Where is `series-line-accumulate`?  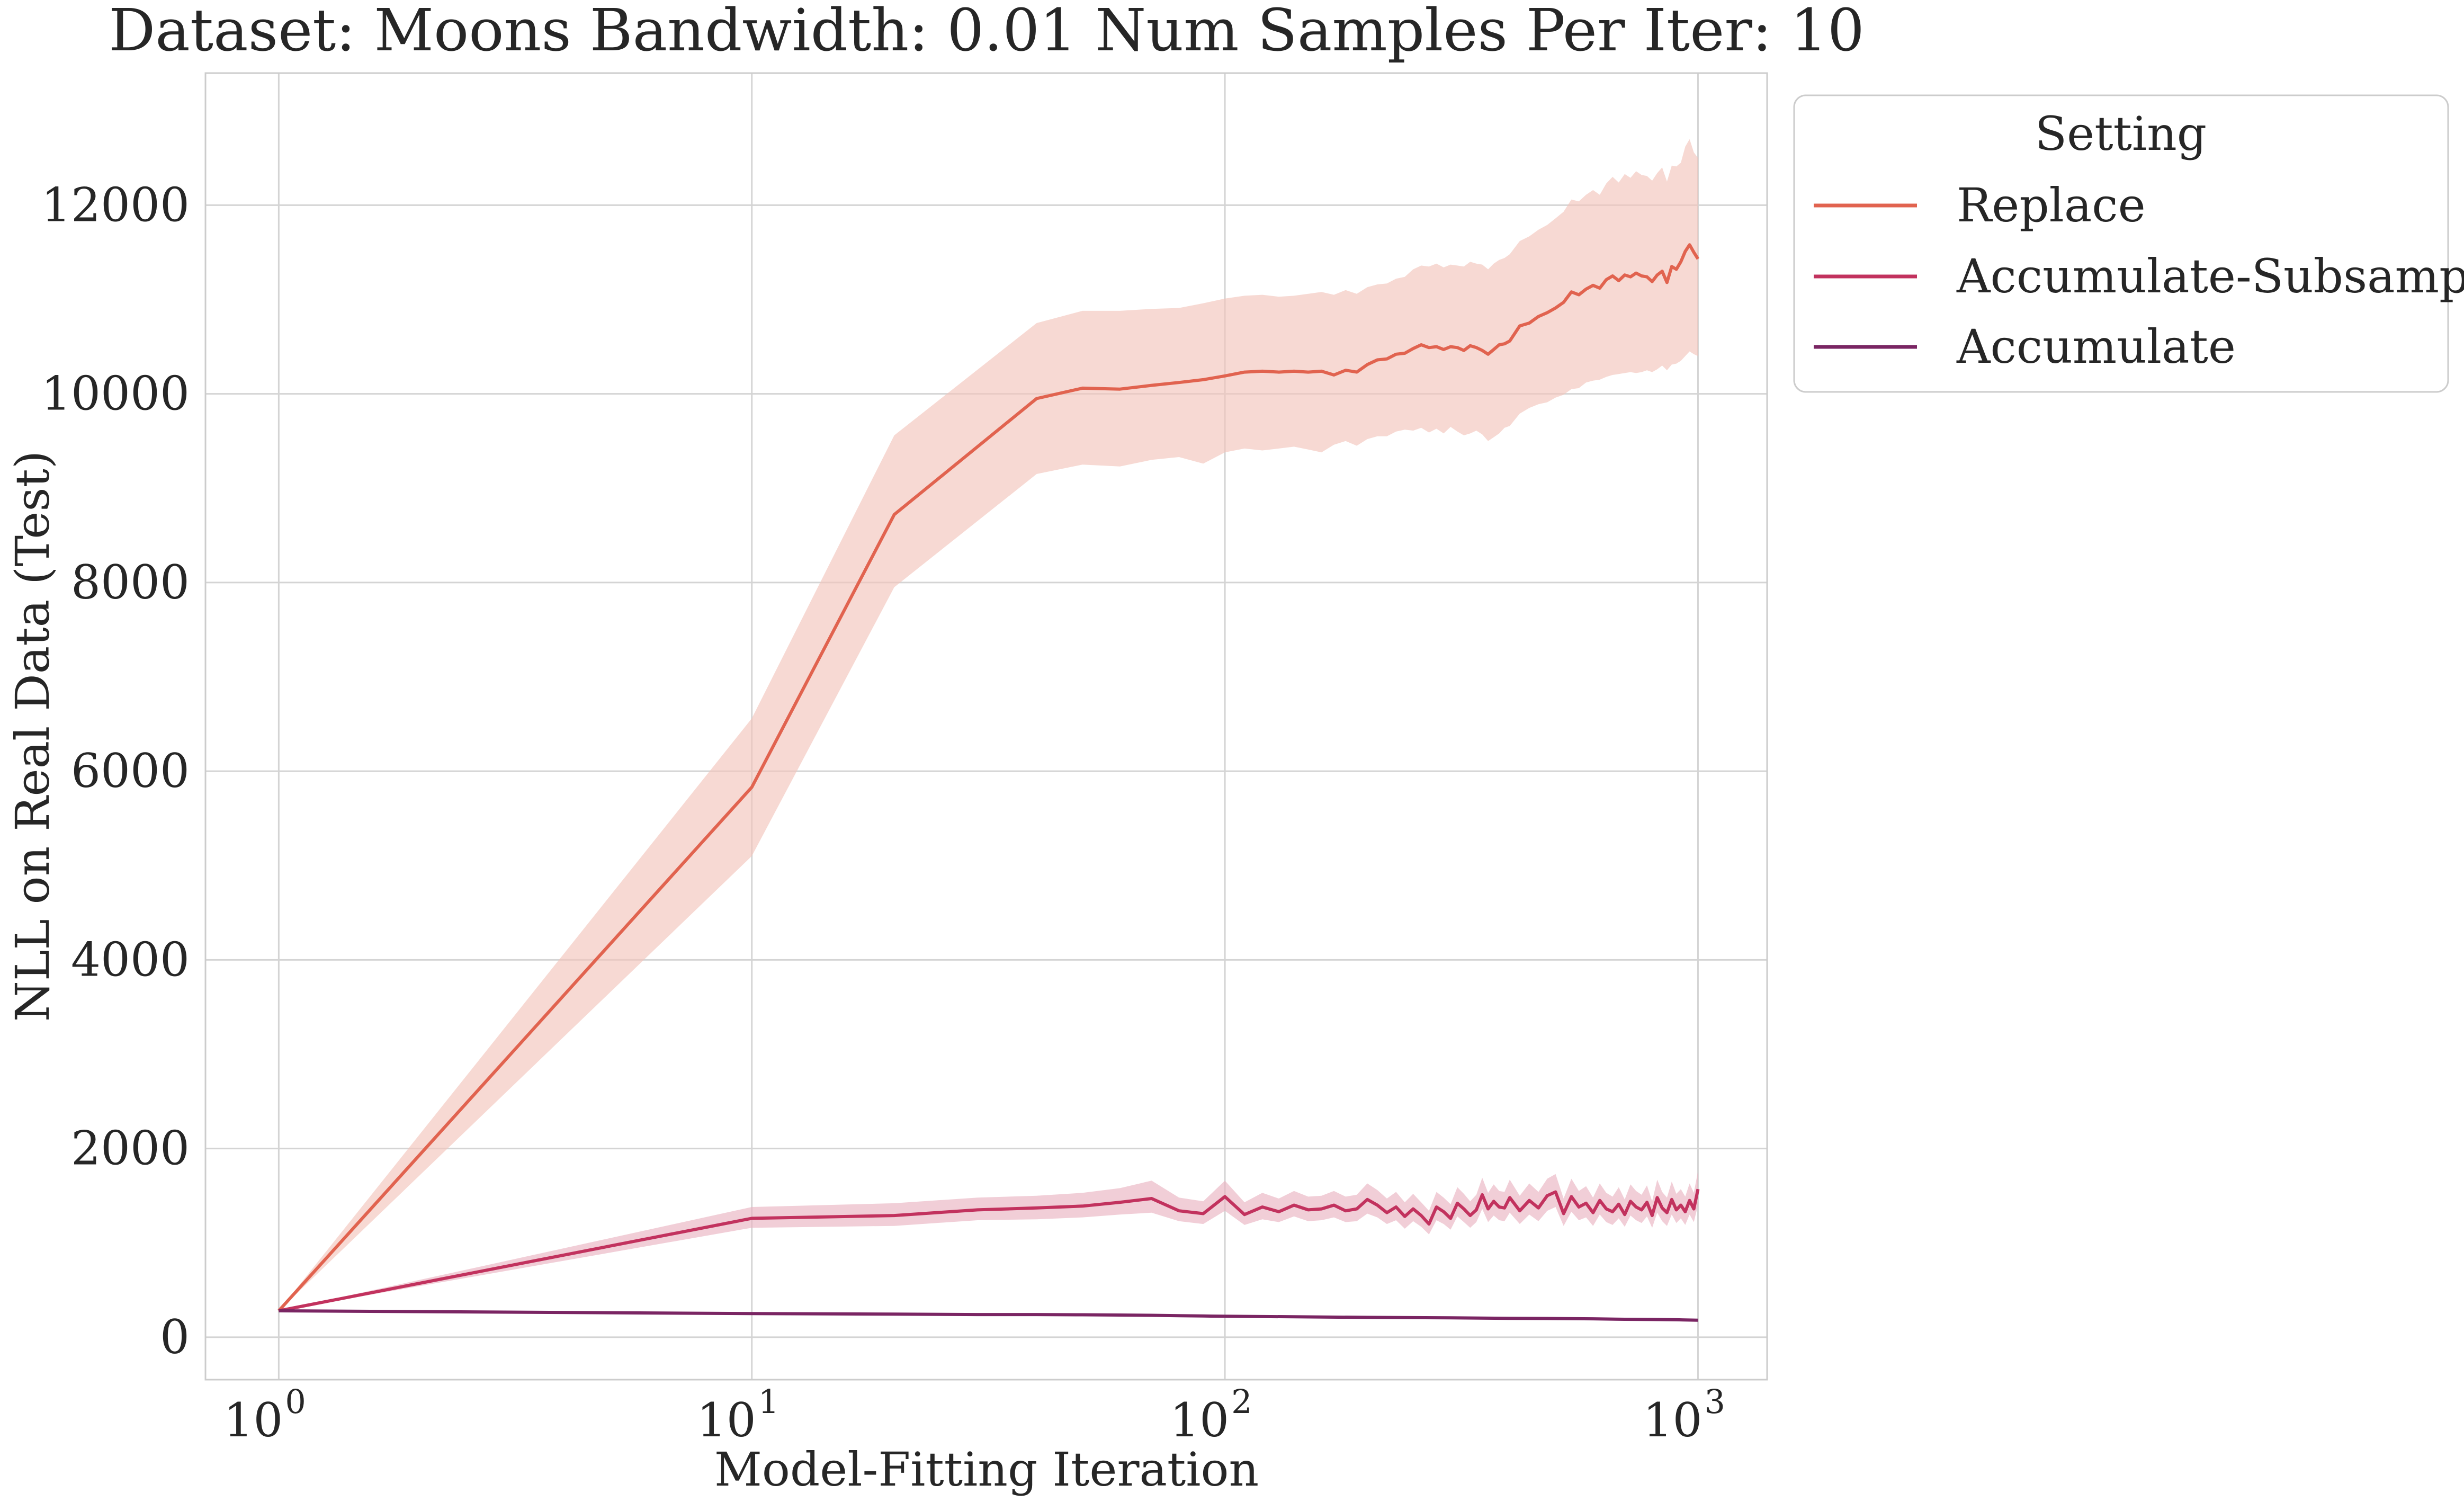
series-line-accumulate is located at coordinates (989, 1315).